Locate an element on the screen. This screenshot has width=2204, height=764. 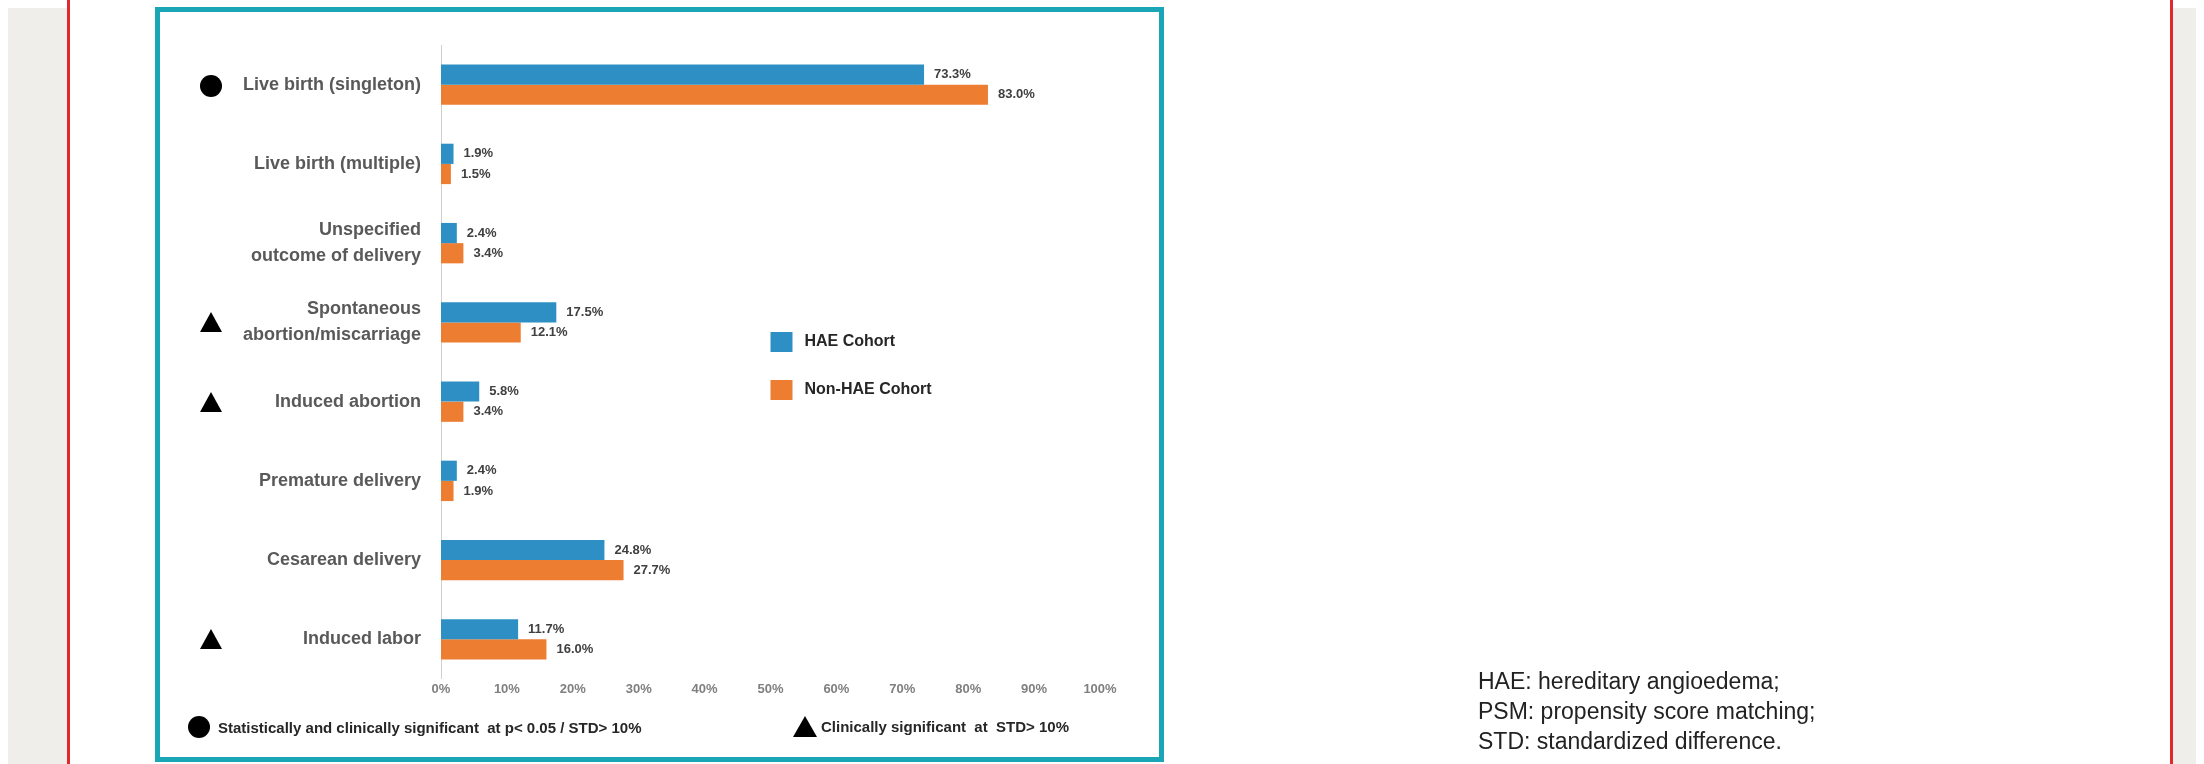
y-tick-label: Unspecified outcome of delivery is located at coordinates (335, 242).